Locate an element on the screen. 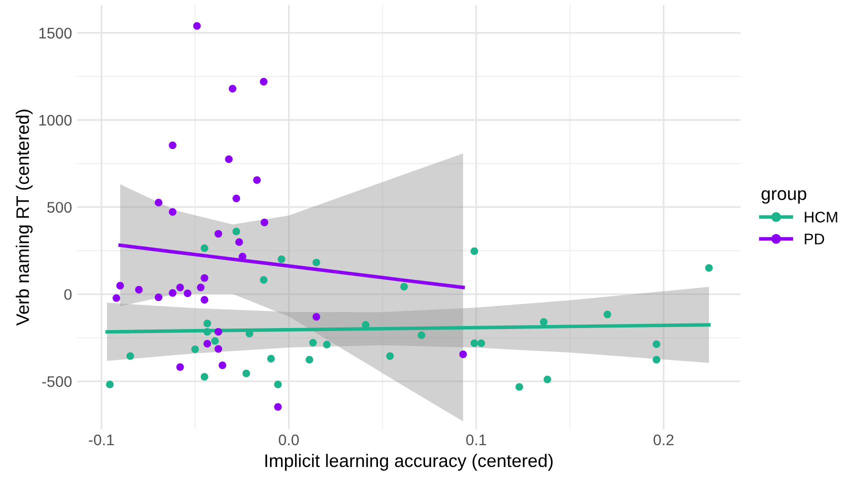 Image resolution: width=856 pixels, height=502 pixels. legend-title: group is located at coordinates (784, 197).